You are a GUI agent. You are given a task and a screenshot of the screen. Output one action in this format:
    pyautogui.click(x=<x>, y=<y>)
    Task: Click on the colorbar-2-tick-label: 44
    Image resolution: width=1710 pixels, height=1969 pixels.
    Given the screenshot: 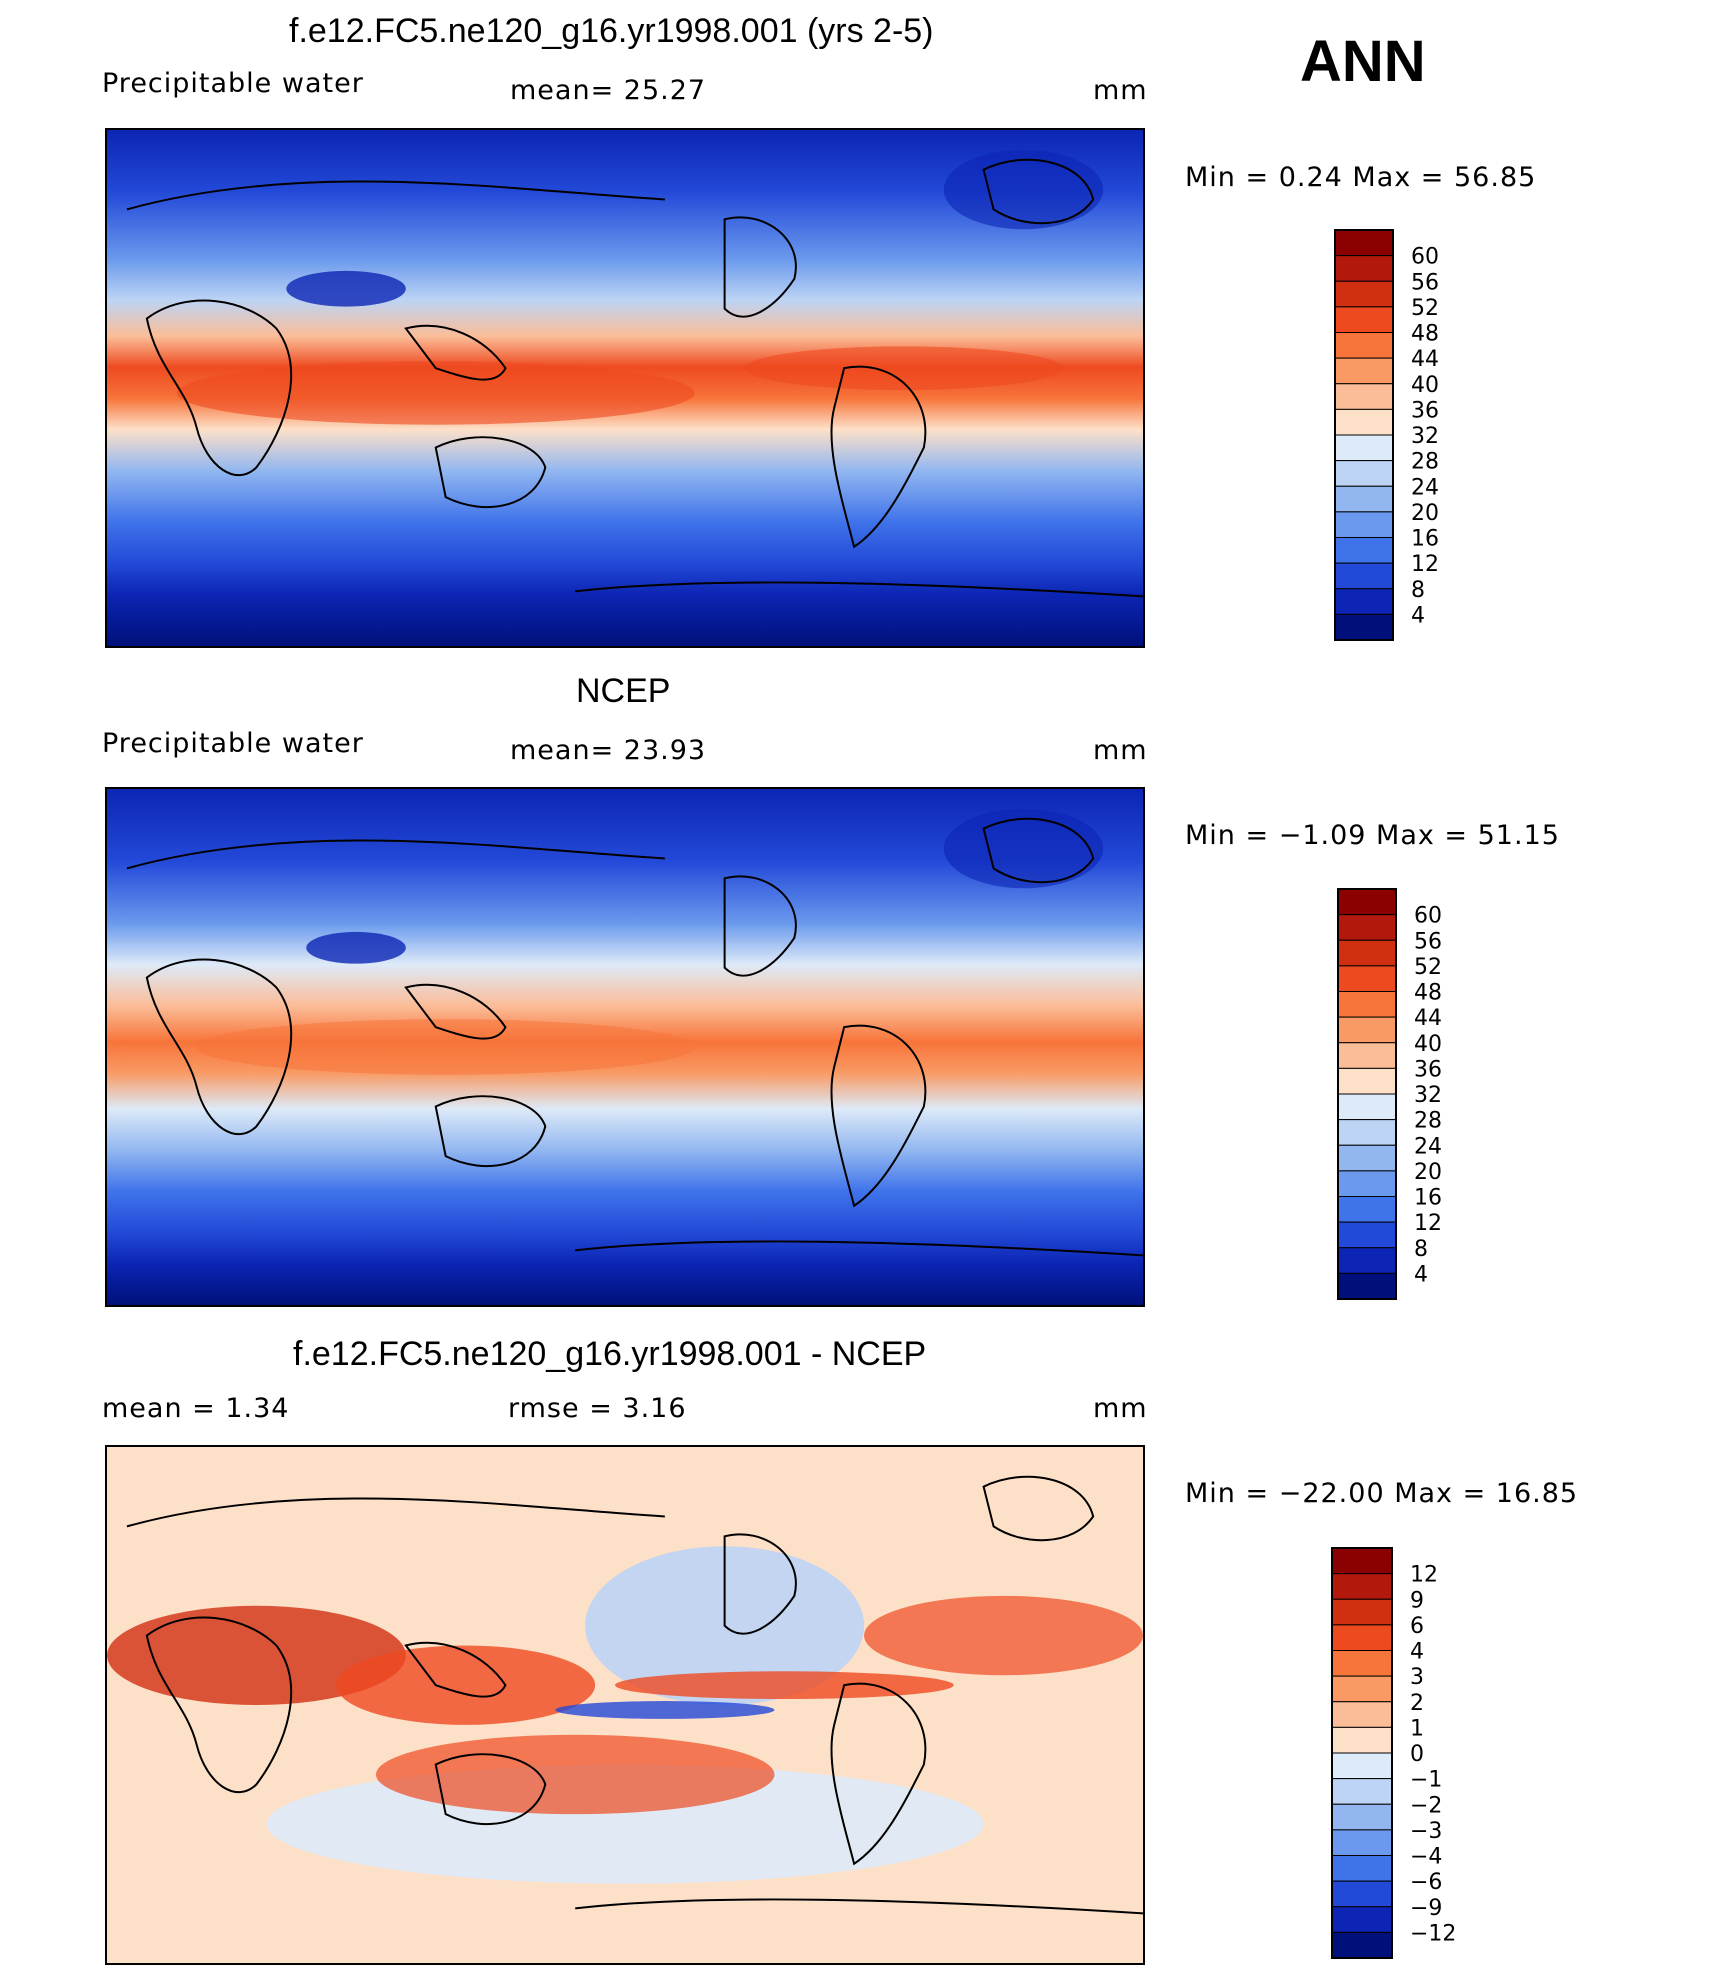 What is the action you would take?
    pyautogui.click(x=1428, y=1018)
    